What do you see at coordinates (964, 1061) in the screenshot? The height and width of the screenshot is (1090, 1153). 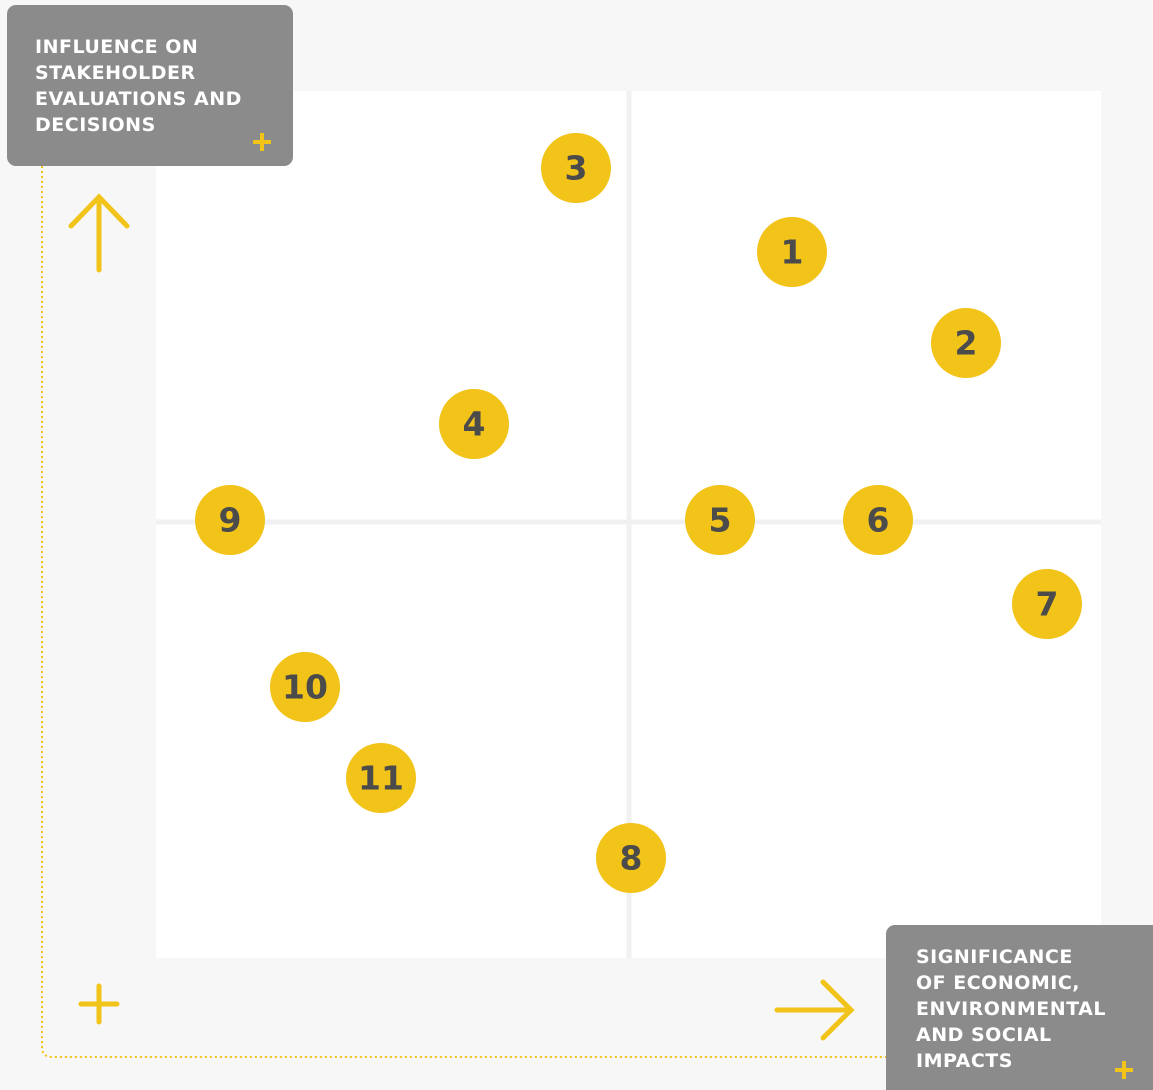 I see `box-line: IMPACTS` at bounding box center [964, 1061].